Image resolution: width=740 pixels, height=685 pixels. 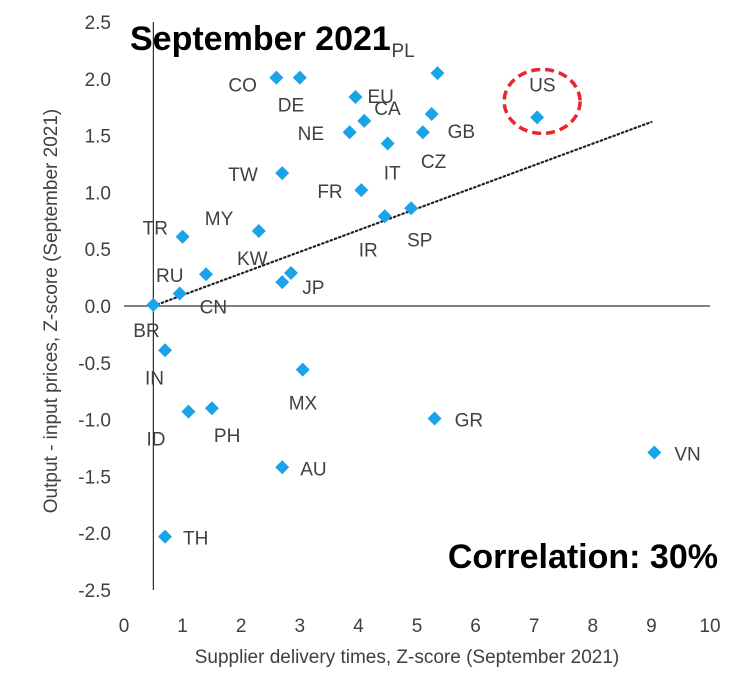 I want to click on point-label-au: AU, so click(x=313, y=469).